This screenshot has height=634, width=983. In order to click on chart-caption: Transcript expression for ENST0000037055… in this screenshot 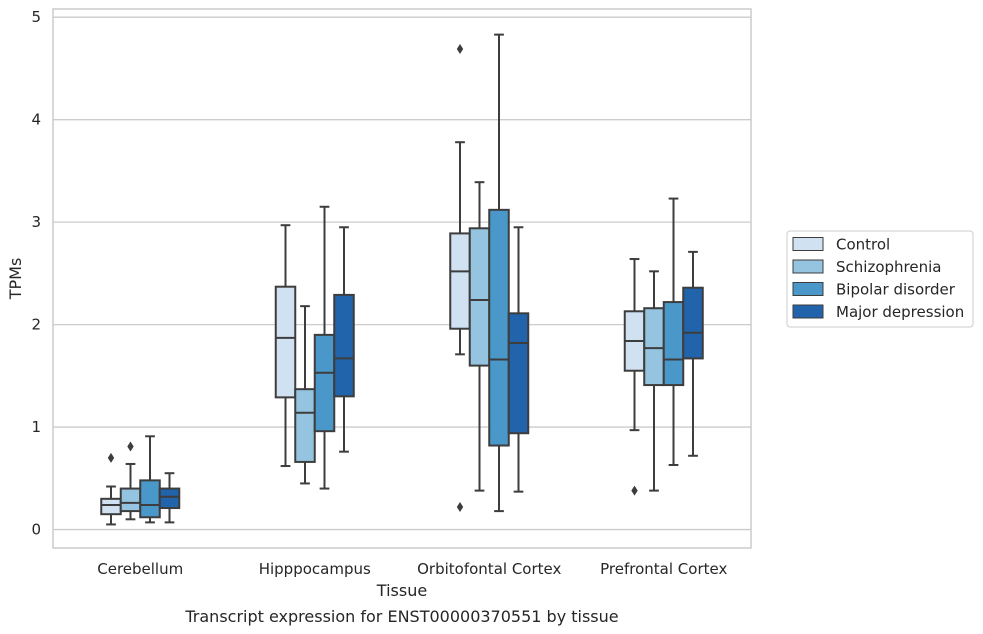, I will do `click(401, 616)`.